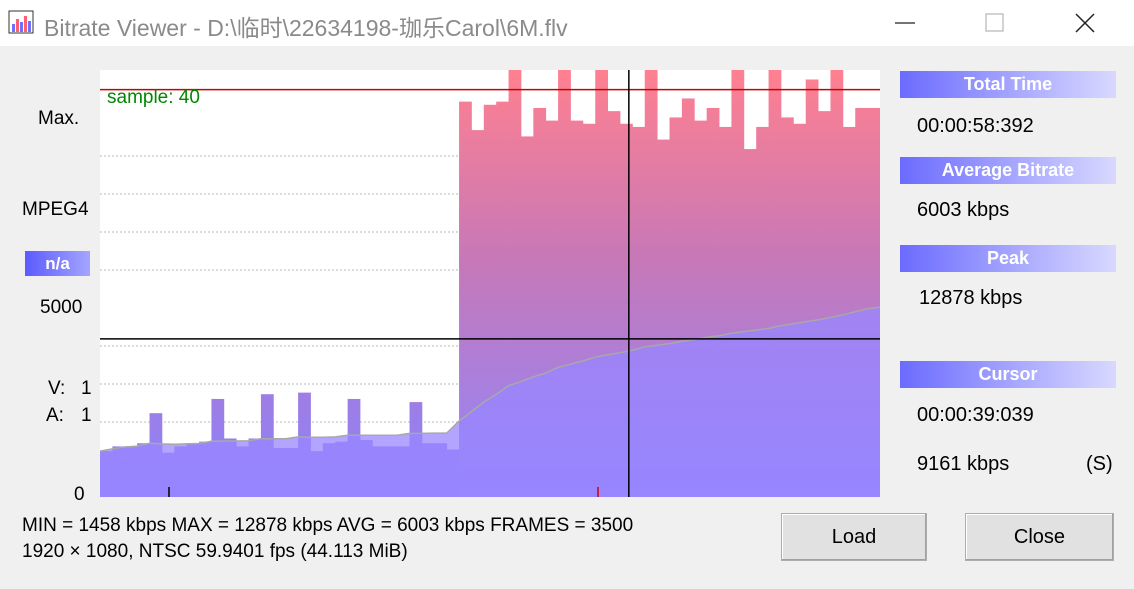 This screenshot has height=589, width=1134. I want to click on codec-badge: n/a, so click(57, 263).